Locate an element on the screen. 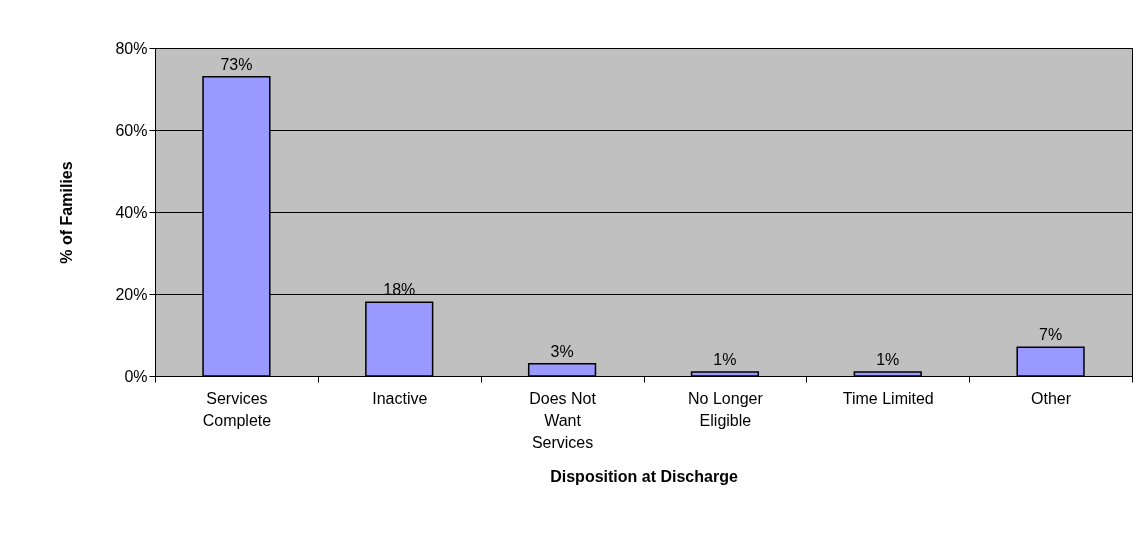 This screenshot has width=1147, height=558. x-tick-label: Does Not Want Services is located at coordinates (563, 420).